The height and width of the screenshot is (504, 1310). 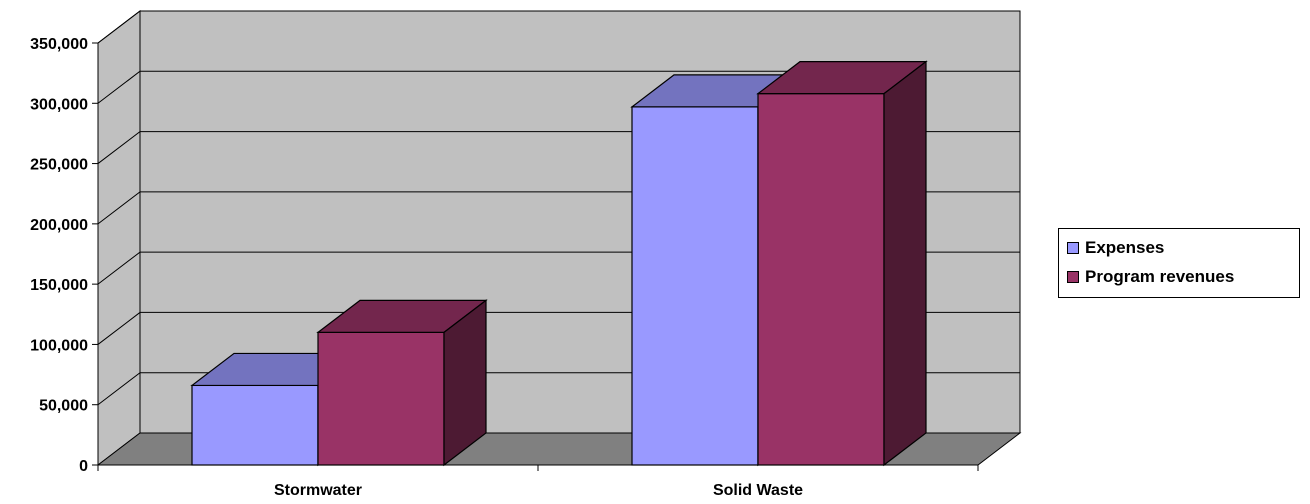 I want to click on legend-label-expenses: Expenses, so click(x=1125, y=247).